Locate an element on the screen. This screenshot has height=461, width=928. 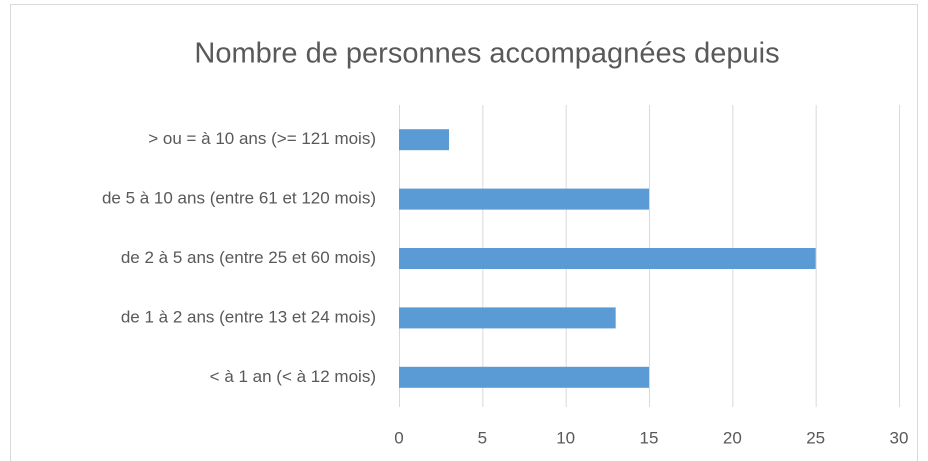
y-tick-label: de 2 à 5 ans (entre 25 et 60 mois) is located at coordinates (248, 257).